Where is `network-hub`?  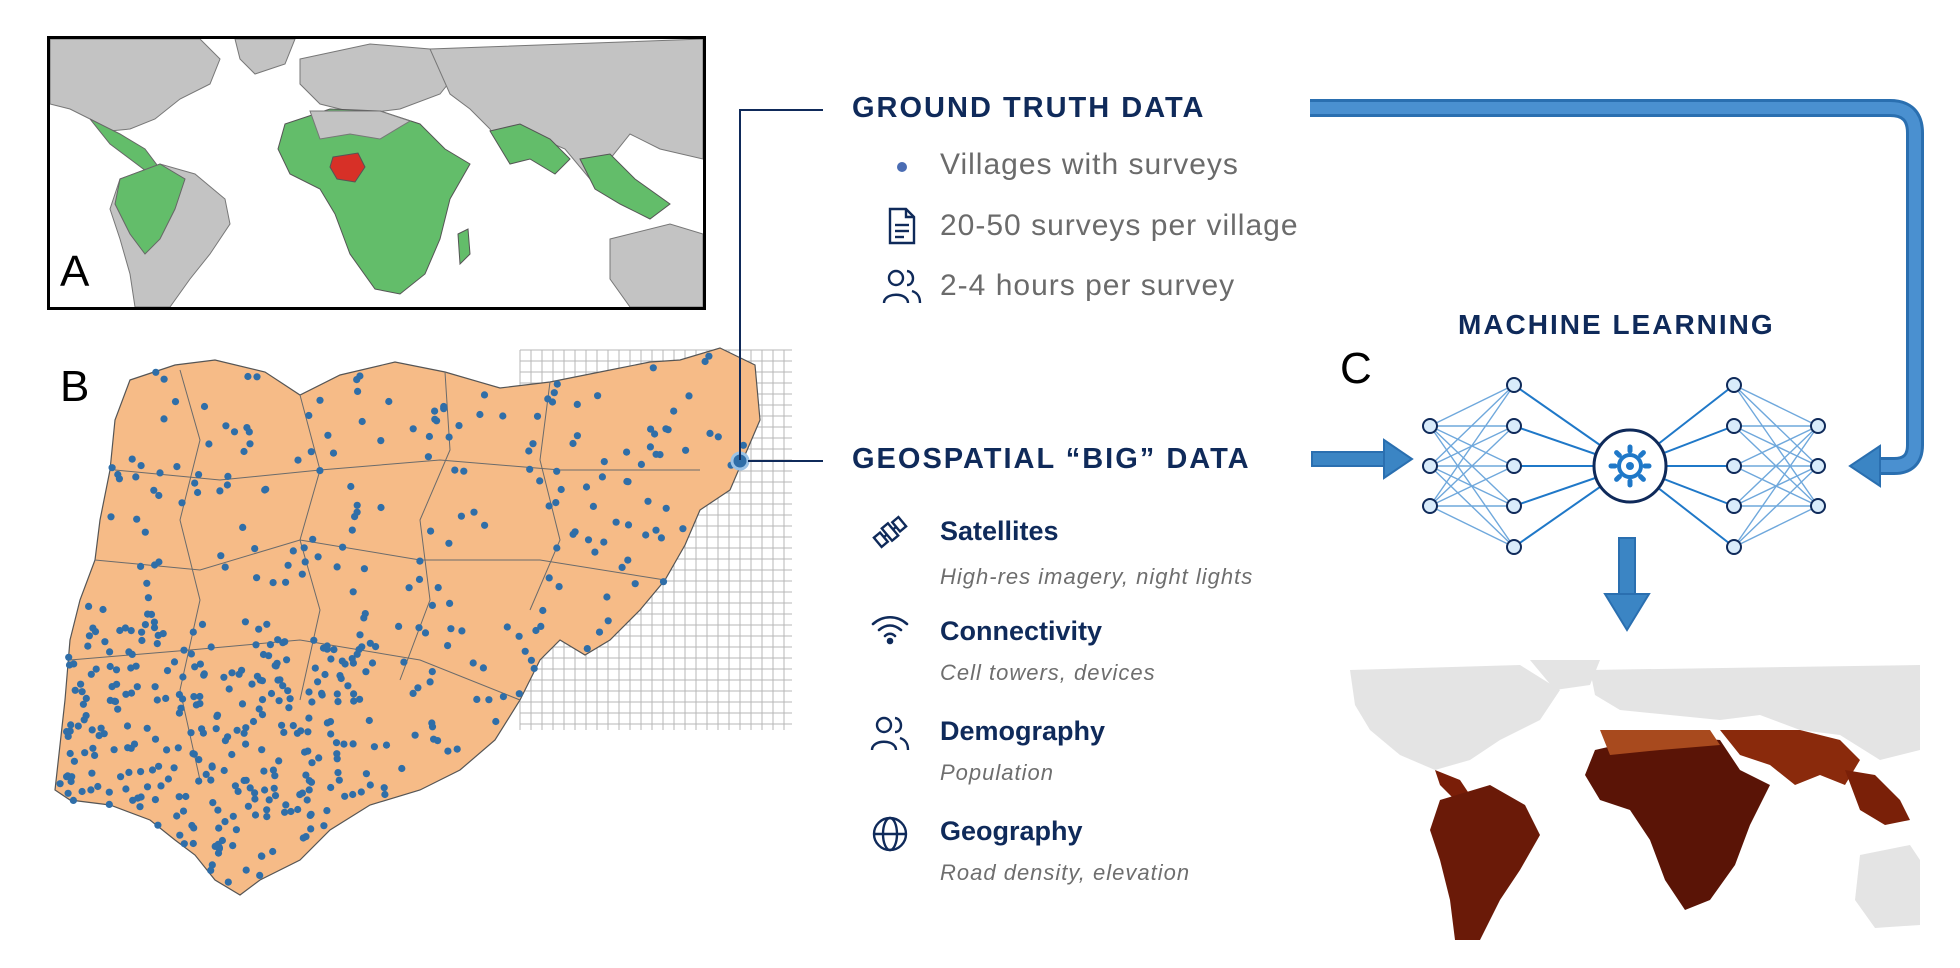
network-hub is located at coordinates (1630, 466).